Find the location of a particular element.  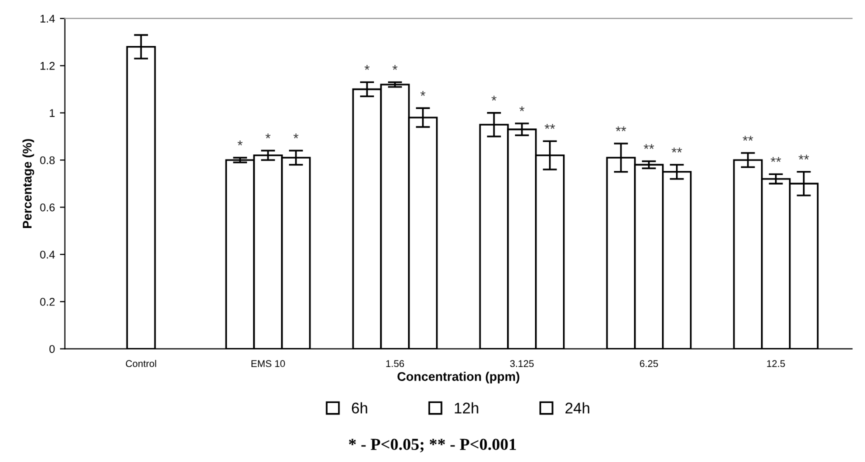

y-axis-title: Percentage (%) is located at coordinates (28, 183).